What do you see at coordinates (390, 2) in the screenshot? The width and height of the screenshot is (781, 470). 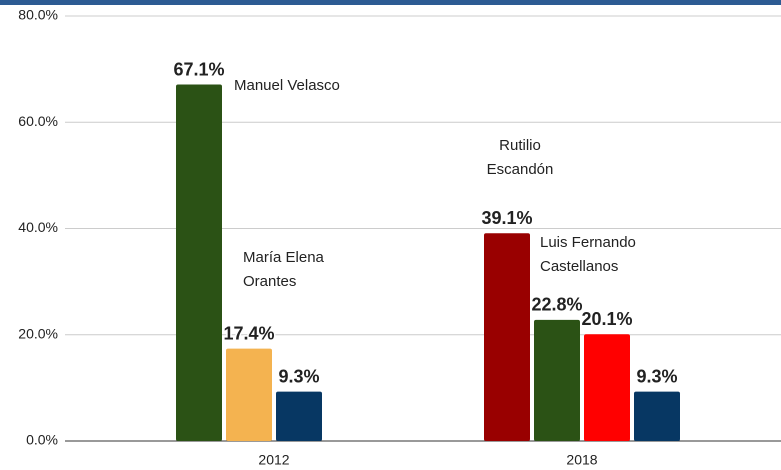 I see `top-band` at bounding box center [390, 2].